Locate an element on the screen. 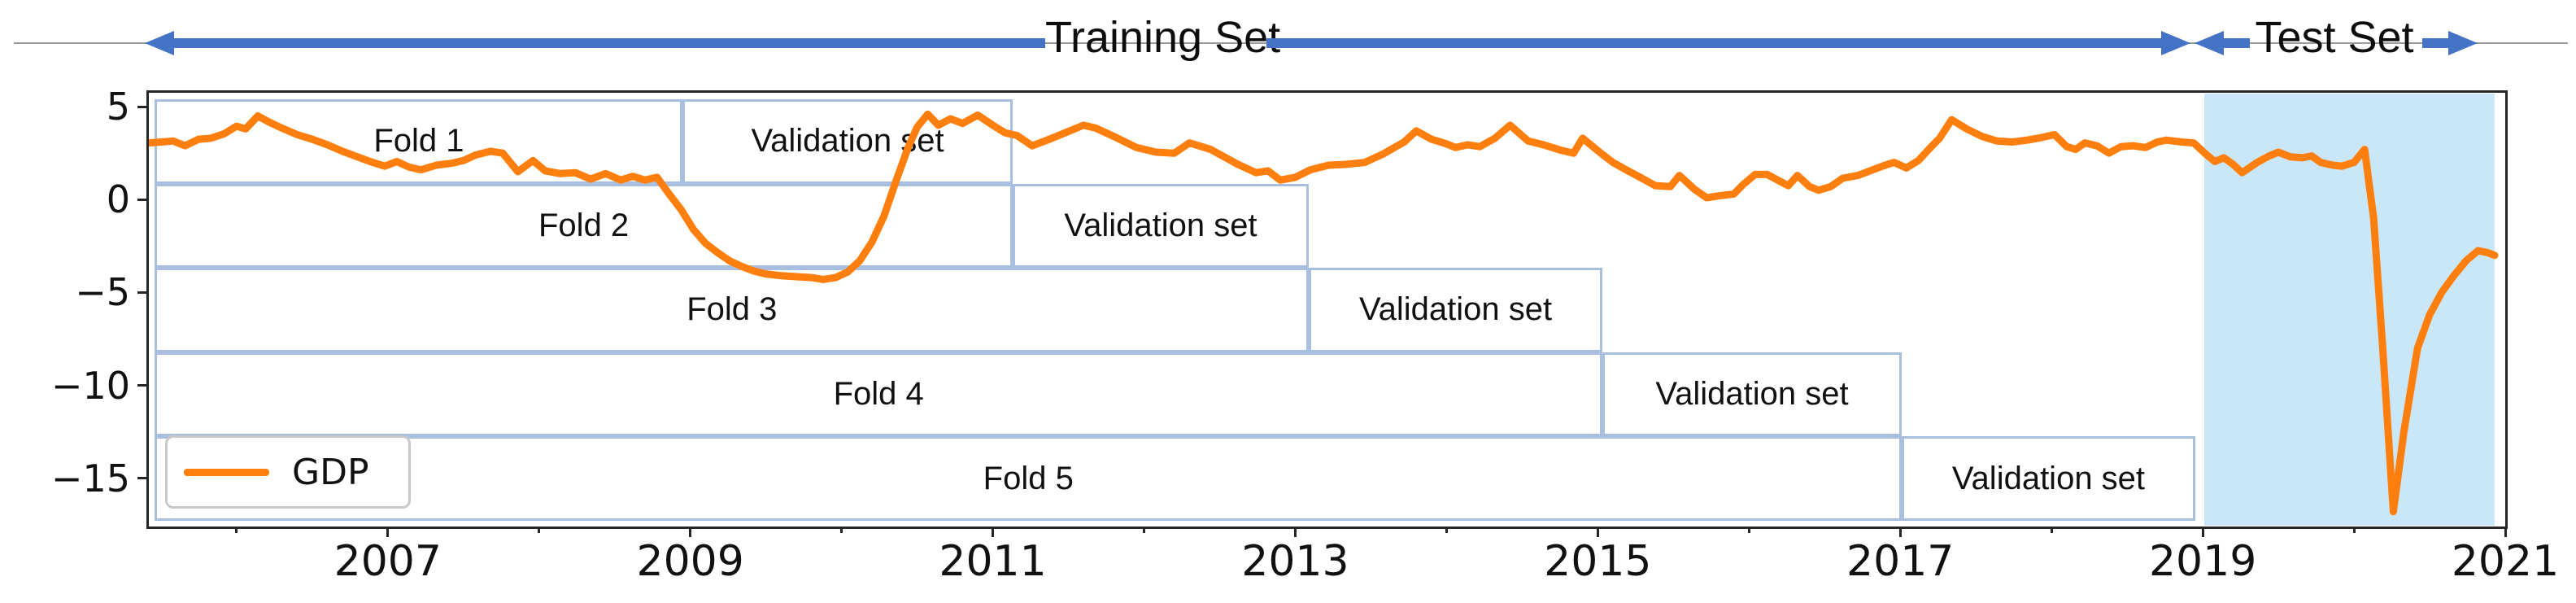  x-tick-label: 2013 is located at coordinates (1295, 562).